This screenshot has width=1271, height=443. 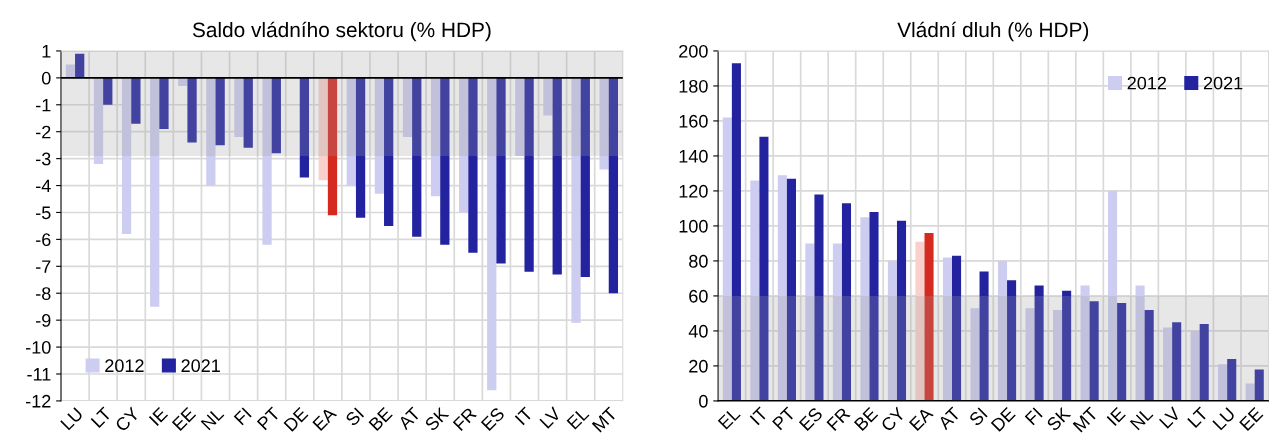 I want to click on x-tick-label: LU, so click(x=1224, y=419).